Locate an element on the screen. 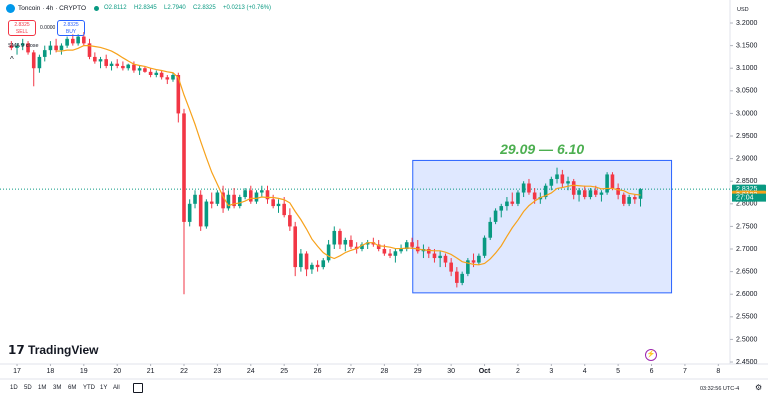 This screenshot has height=402, width=768. range-button: 1D is located at coordinates (14, 388).